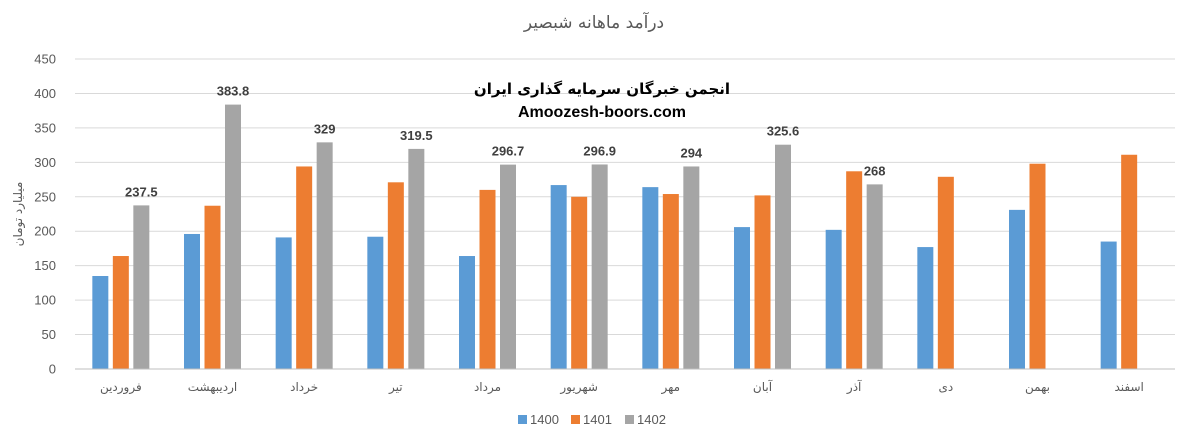  What do you see at coordinates (45, 127) in the screenshot?
I see `y-tick-label: 350` at bounding box center [45, 127].